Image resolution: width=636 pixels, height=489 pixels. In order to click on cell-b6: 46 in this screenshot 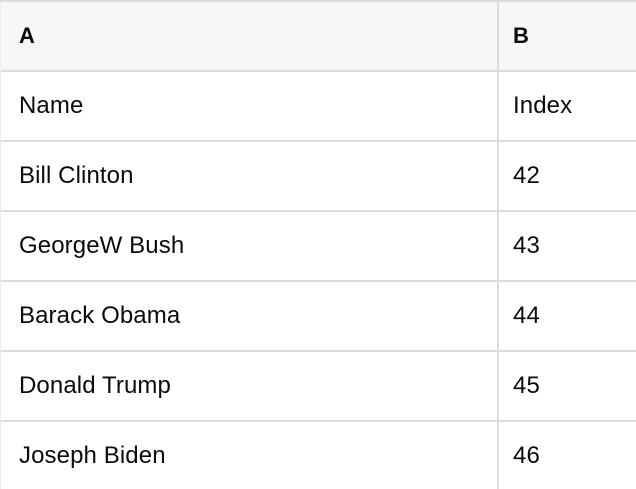, I will do `click(567, 455)`.